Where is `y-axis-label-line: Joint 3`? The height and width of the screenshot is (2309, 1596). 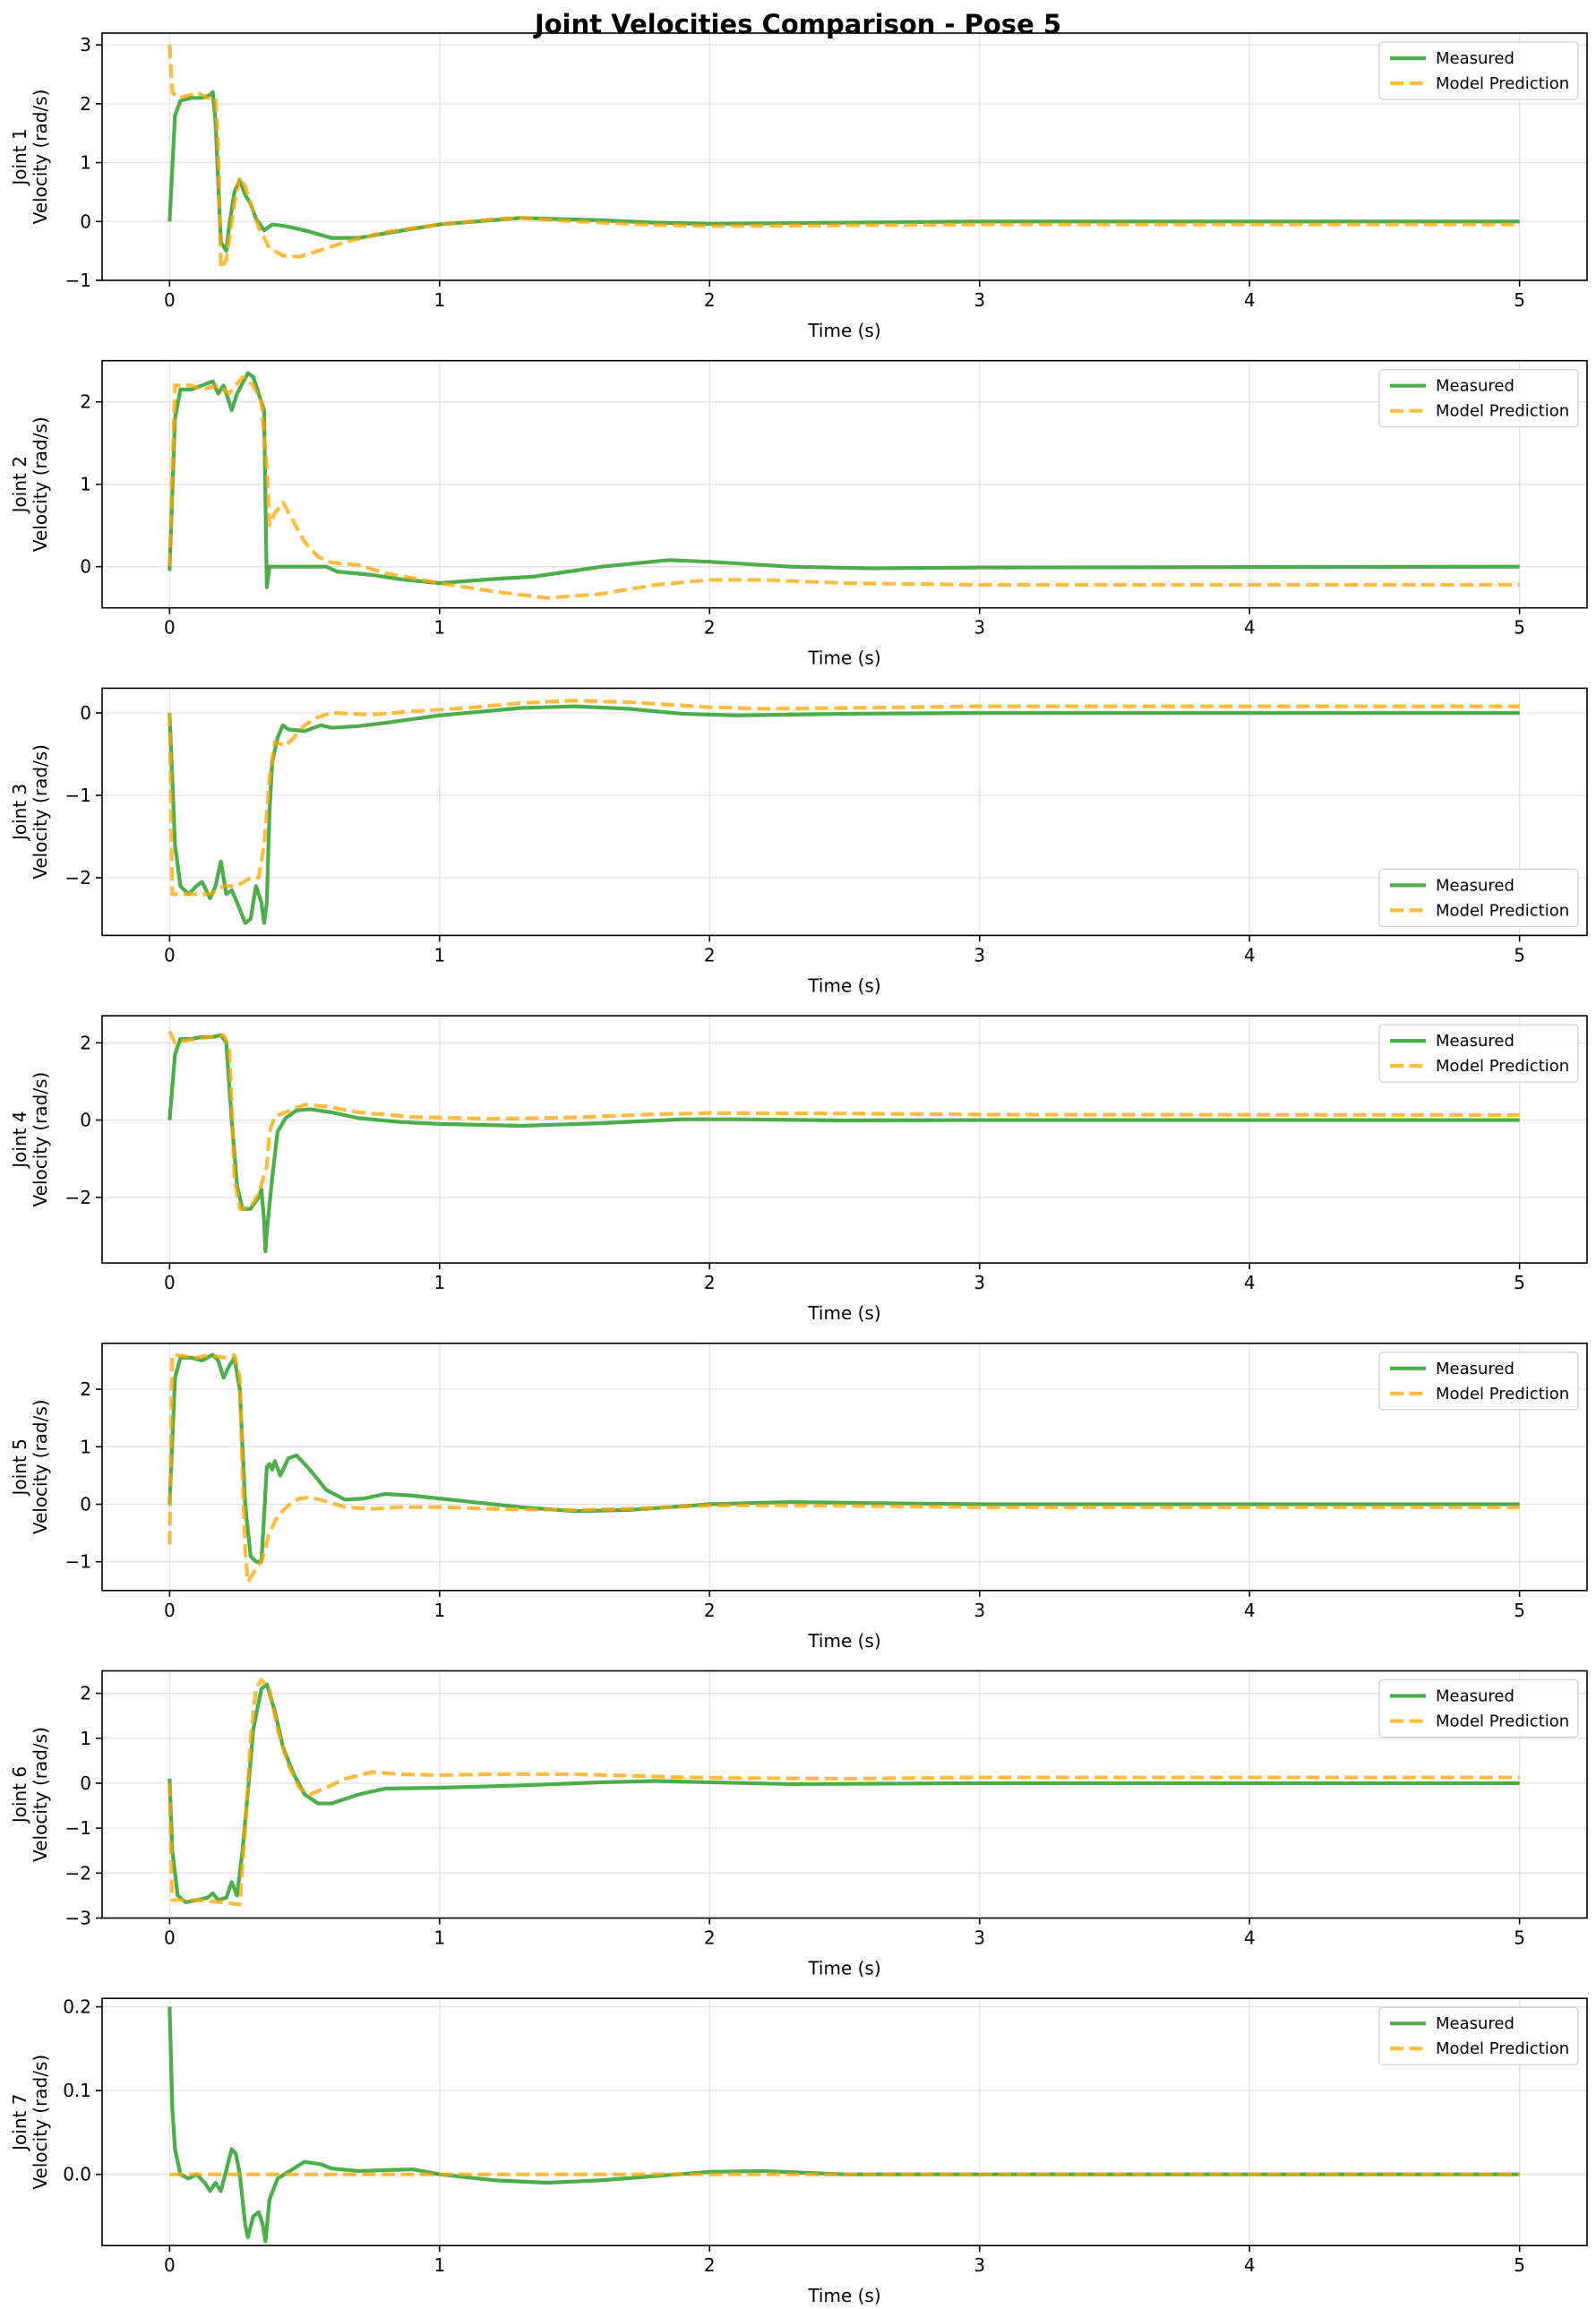 y-axis-label-line: Joint 3 is located at coordinates (20, 813).